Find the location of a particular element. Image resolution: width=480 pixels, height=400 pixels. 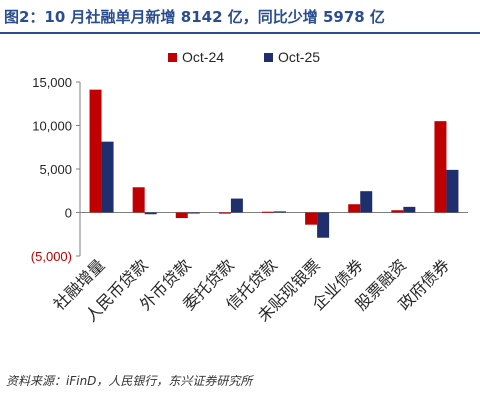

y-tick-label: 0 is located at coordinates (68, 213).